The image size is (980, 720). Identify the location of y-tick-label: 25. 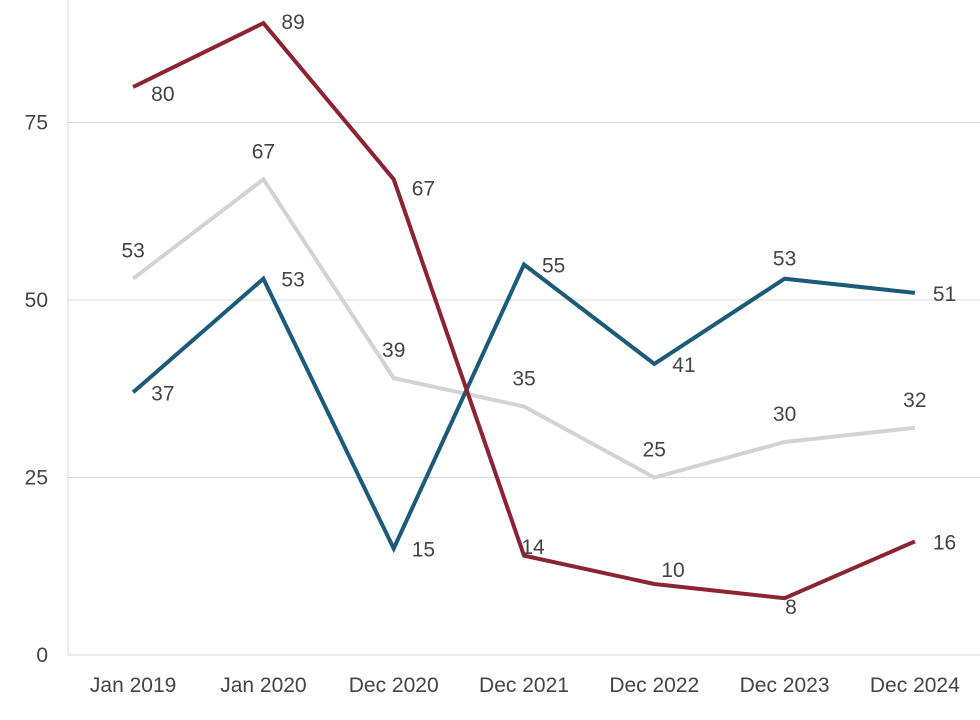
(36, 478).